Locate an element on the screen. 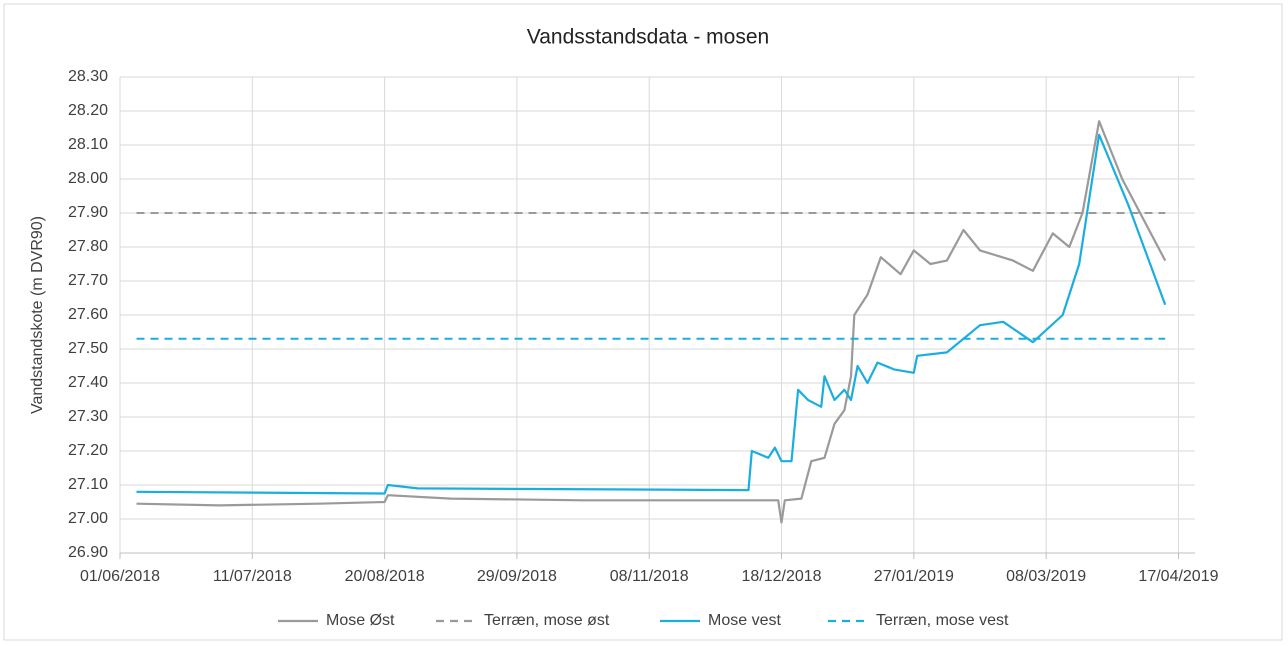 The image size is (1288, 646). y-tick-label: 27.70 is located at coordinates (88, 280).